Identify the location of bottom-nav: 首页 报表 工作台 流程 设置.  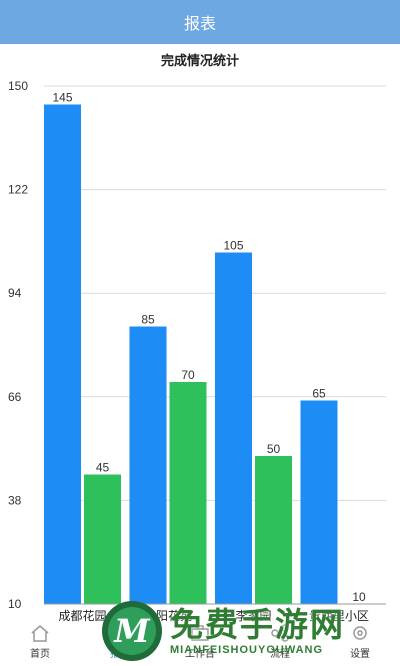
(200, 641).